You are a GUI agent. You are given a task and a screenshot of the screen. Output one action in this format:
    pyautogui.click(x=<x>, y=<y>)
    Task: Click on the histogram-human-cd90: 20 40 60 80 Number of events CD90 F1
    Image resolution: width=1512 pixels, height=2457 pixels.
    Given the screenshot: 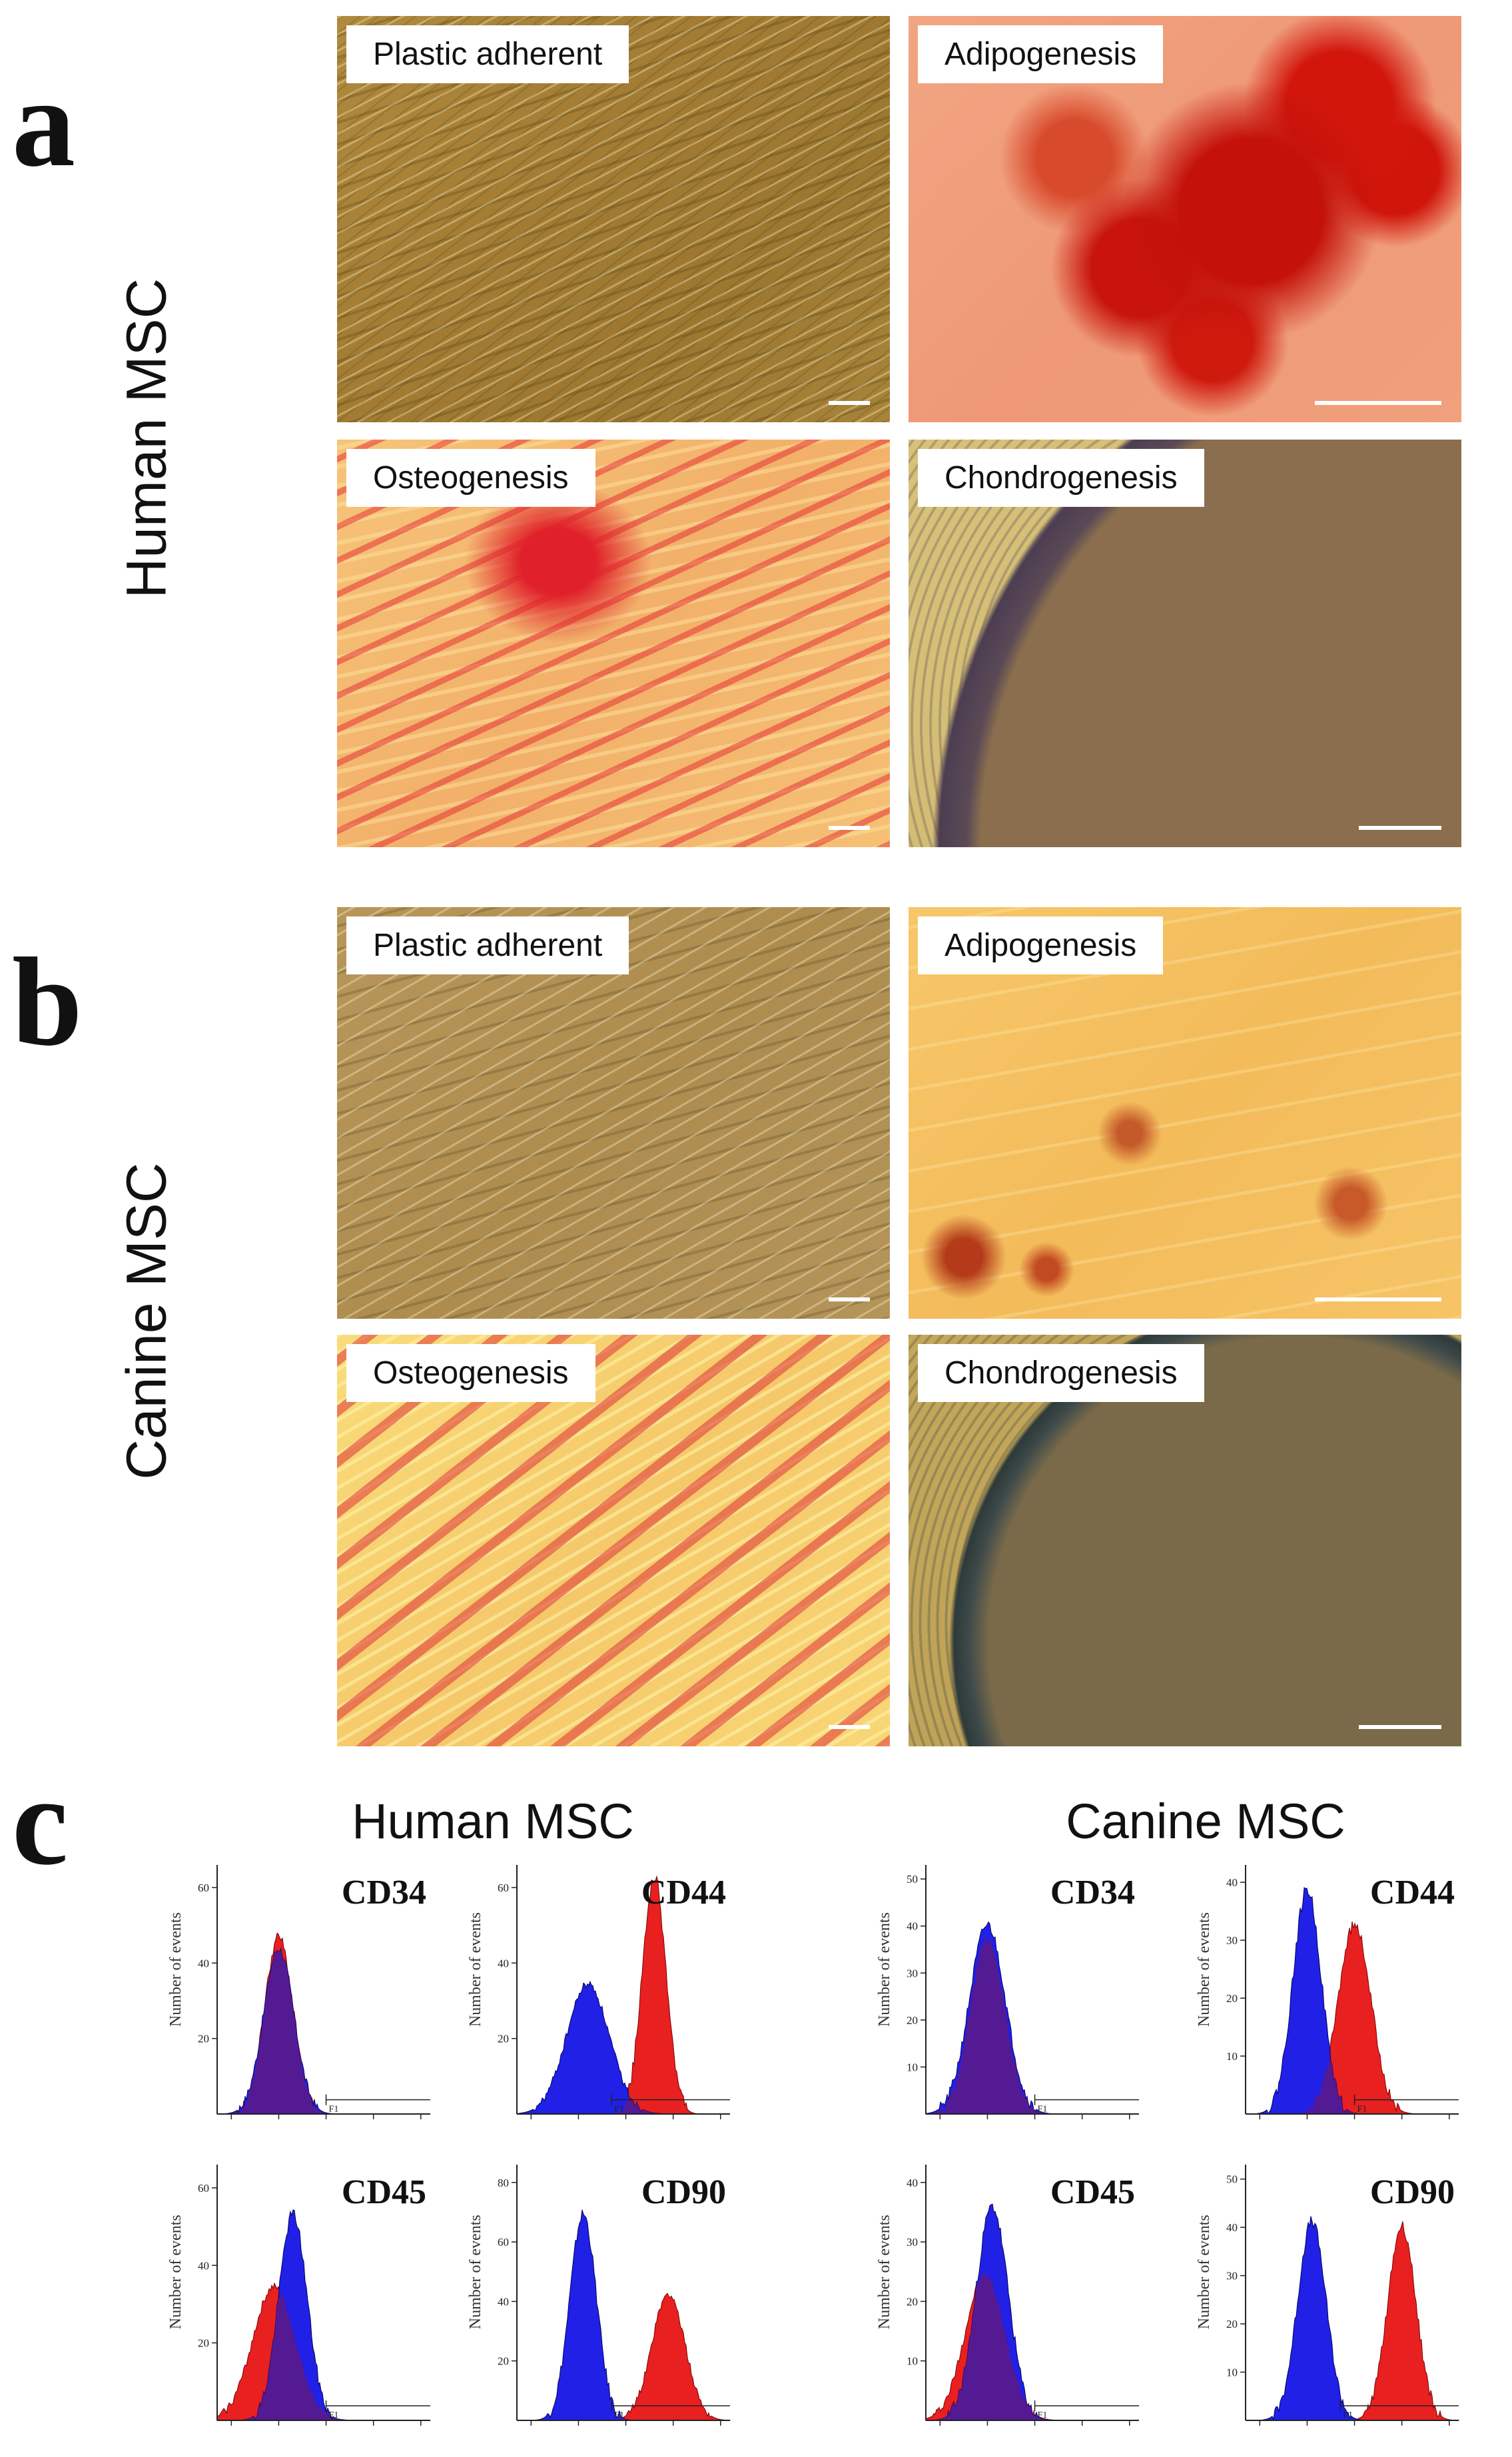 What is the action you would take?
    pyautogui.click(x=594, y=2301)
    